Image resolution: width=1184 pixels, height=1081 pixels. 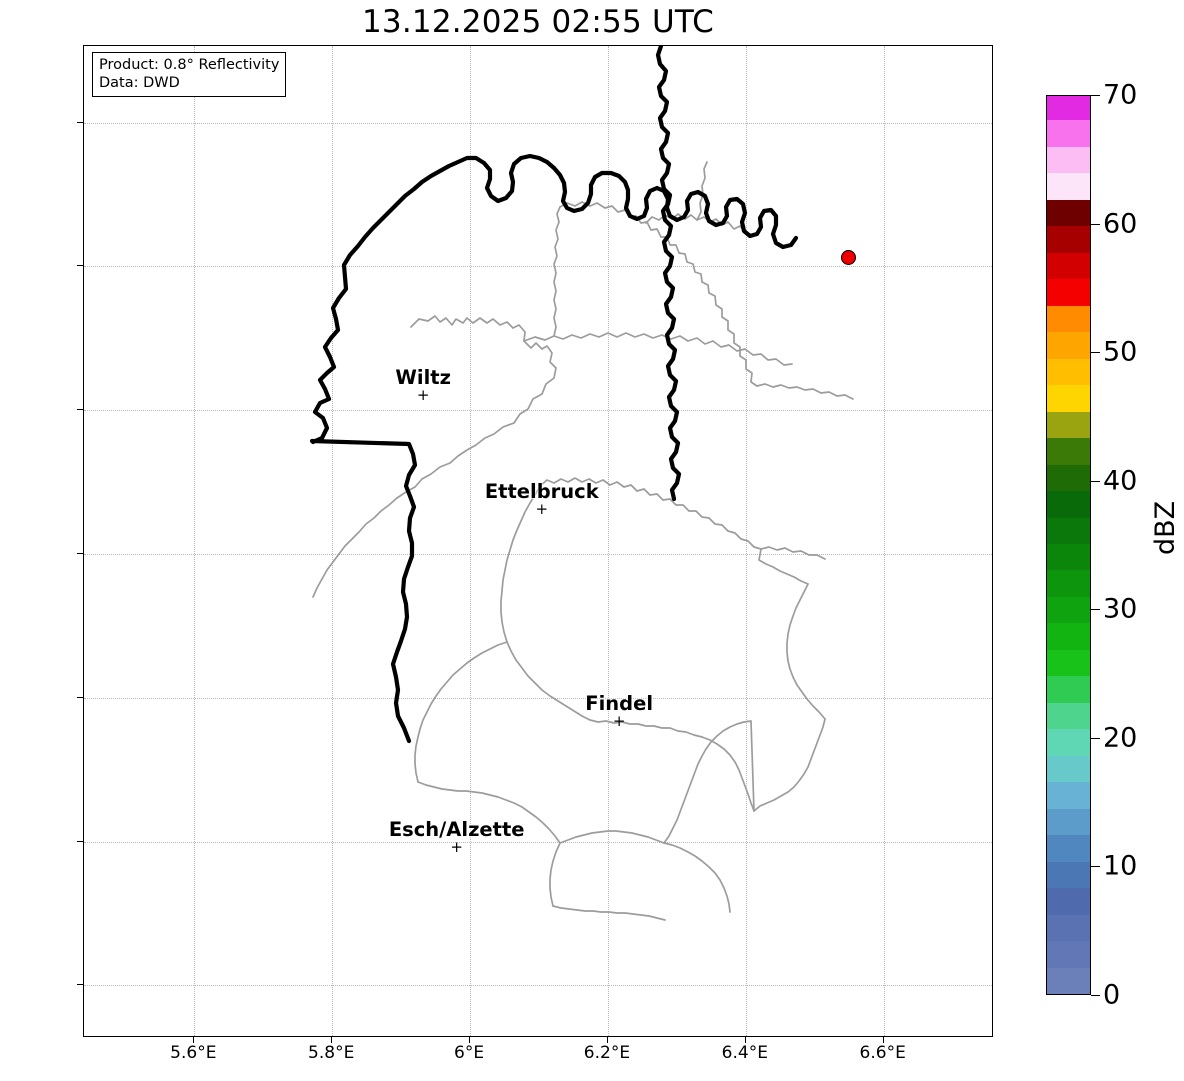 I want to click on colorbar-tick-label-5: 20, so click(x=1120, y=738).